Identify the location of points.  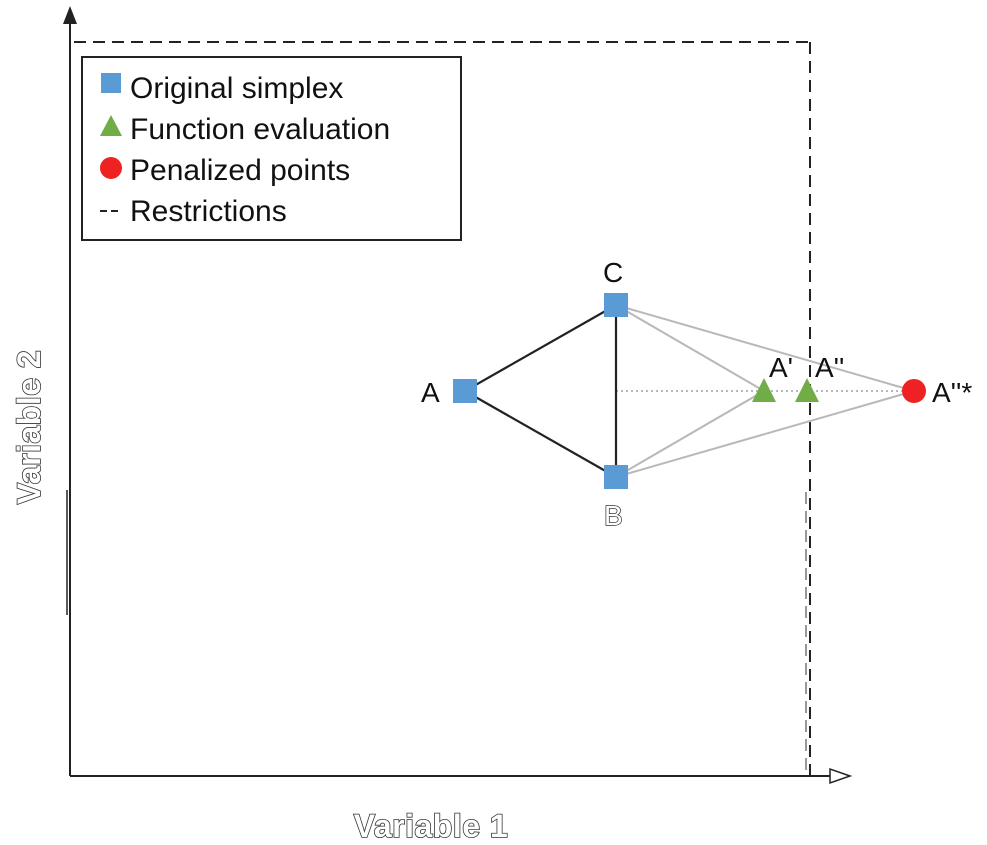
(689, 391).